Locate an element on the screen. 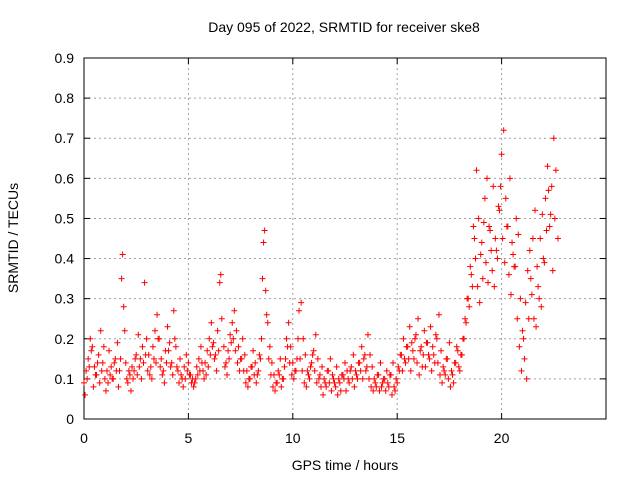  y-tick-label: 0 is located at coordinates (70, 419).